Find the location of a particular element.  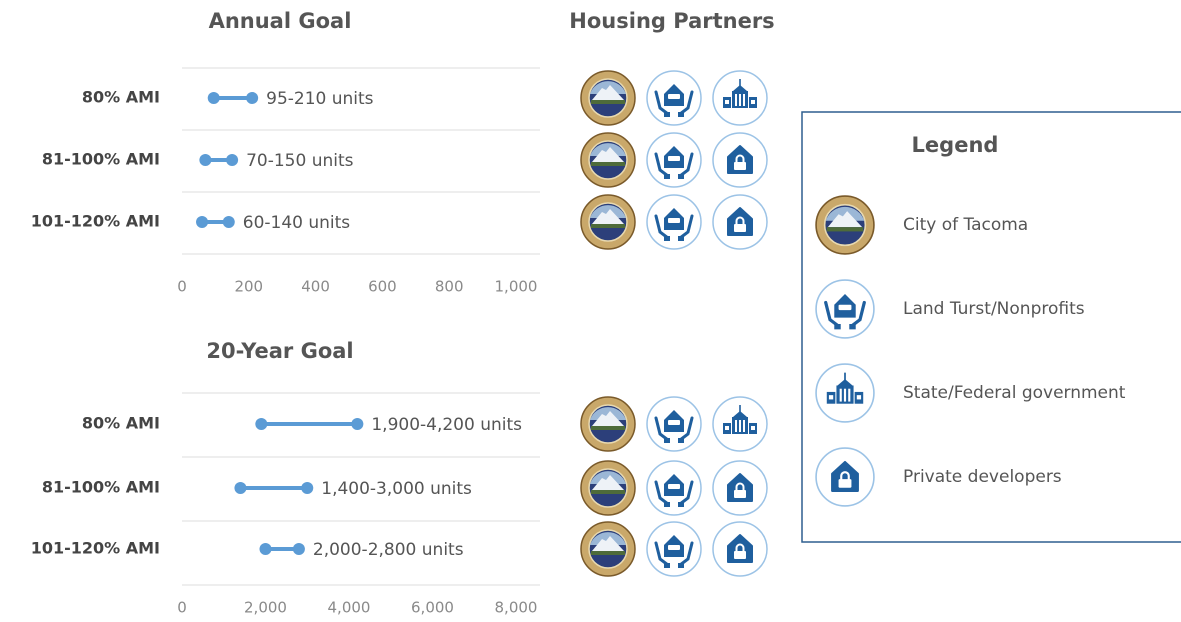

legend-label: State/Federal government is located at coordinates (1014, 393).